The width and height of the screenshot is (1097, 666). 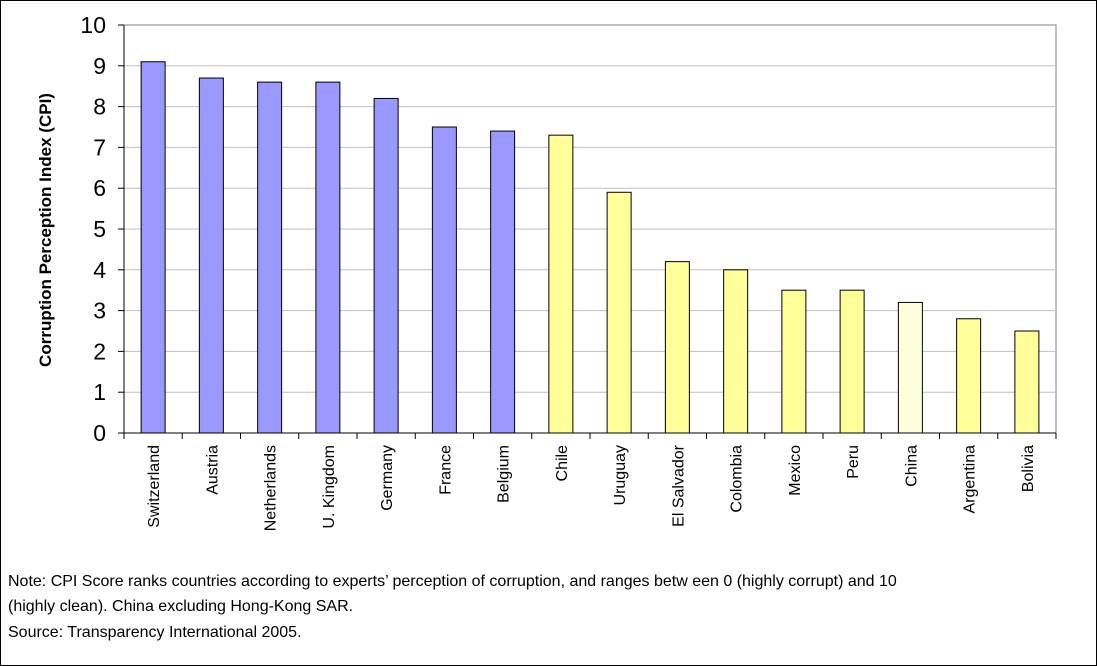 I want to click on bar-austria, so click(x=211, y=255).